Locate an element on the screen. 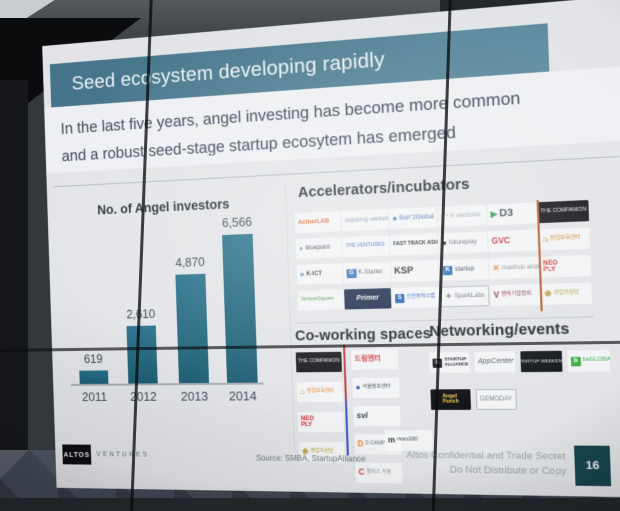 The width and height of the screenshot is (620, 511). logo-k-starter: G K-Starter is located at coordinates (367, 272).